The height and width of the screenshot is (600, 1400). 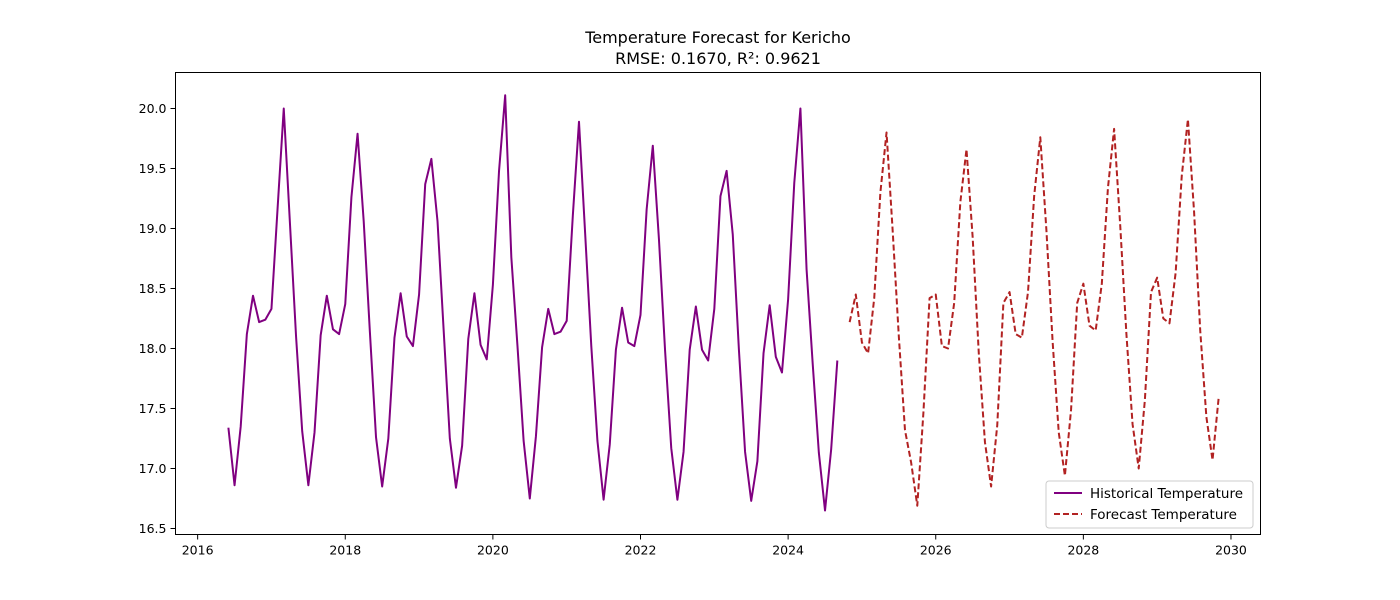 What do you see at coordinates (153, 468) in the screenshot?
I see `y-tick-label: 17.0` at bounding box center [153, 468].